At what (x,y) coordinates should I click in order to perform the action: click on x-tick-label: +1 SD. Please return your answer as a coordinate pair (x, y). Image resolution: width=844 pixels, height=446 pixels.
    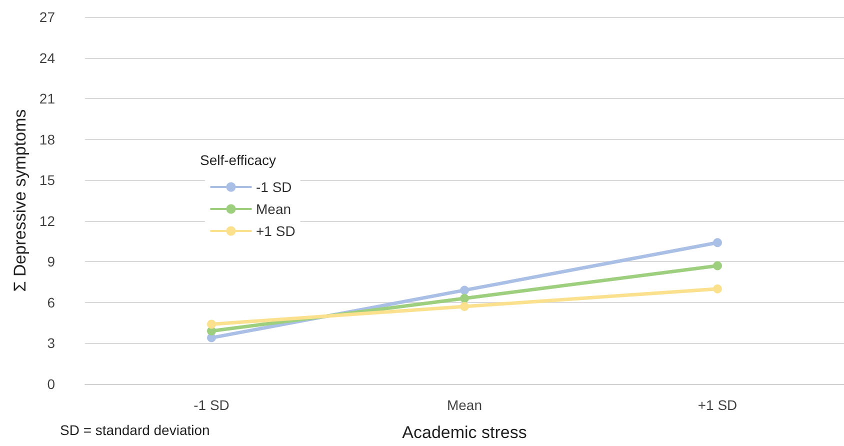
    Looking at the image, I should click on (718, 405).